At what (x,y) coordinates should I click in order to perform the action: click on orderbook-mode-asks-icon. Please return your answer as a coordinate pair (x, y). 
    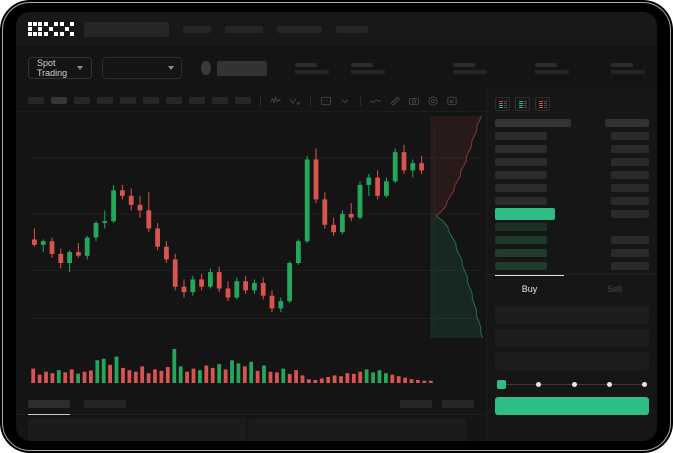
    Looking at the image, I should click on (542, 104).